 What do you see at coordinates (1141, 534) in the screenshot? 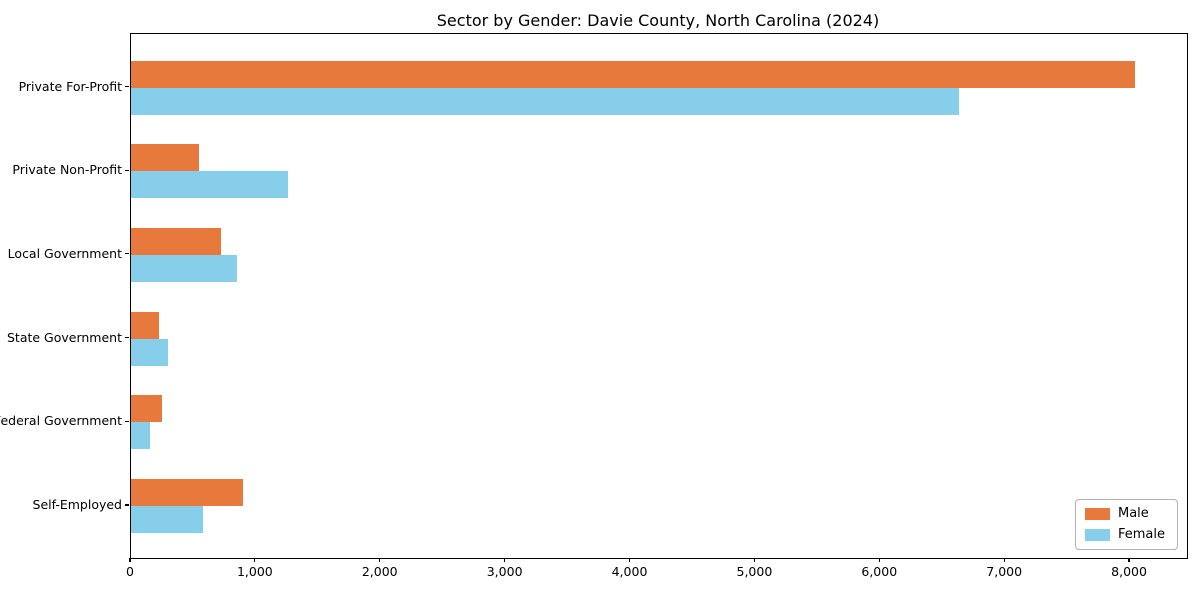
I see `legend-label-female: Female` at bounding box center [1141, 534].